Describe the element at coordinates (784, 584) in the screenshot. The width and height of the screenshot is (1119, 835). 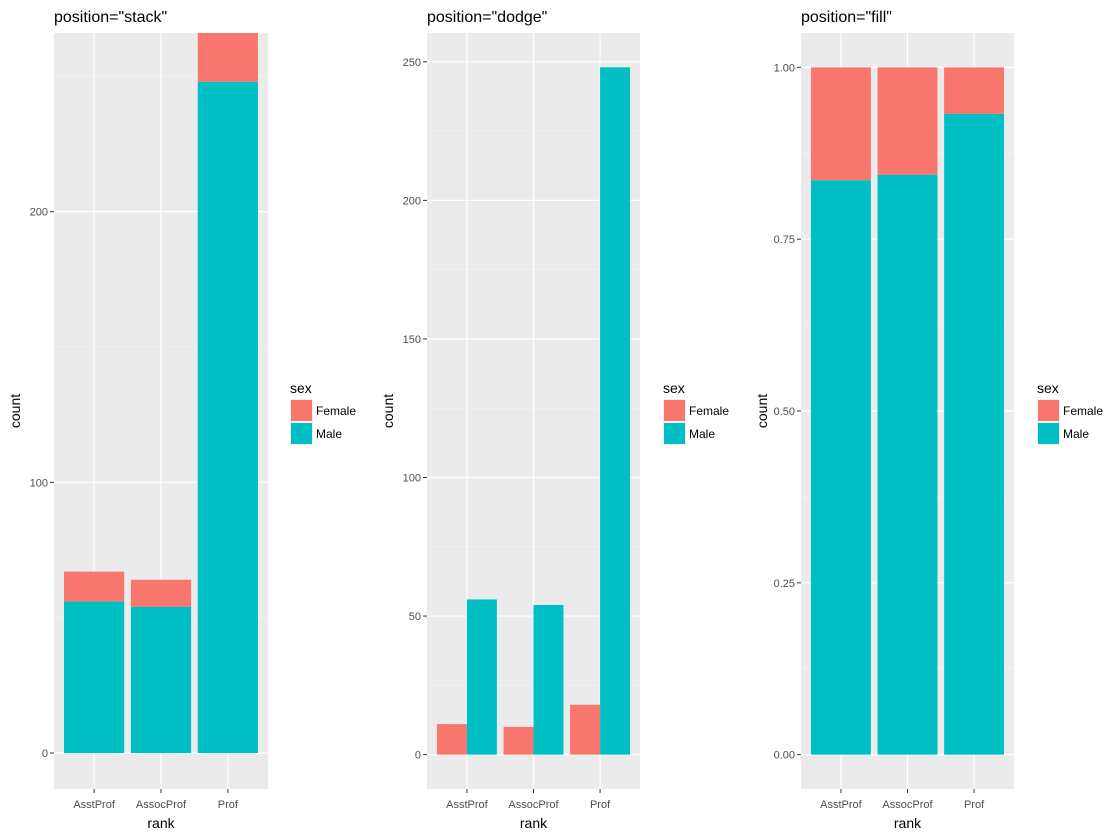
I see `y-tick-label: 0.25` at that location.